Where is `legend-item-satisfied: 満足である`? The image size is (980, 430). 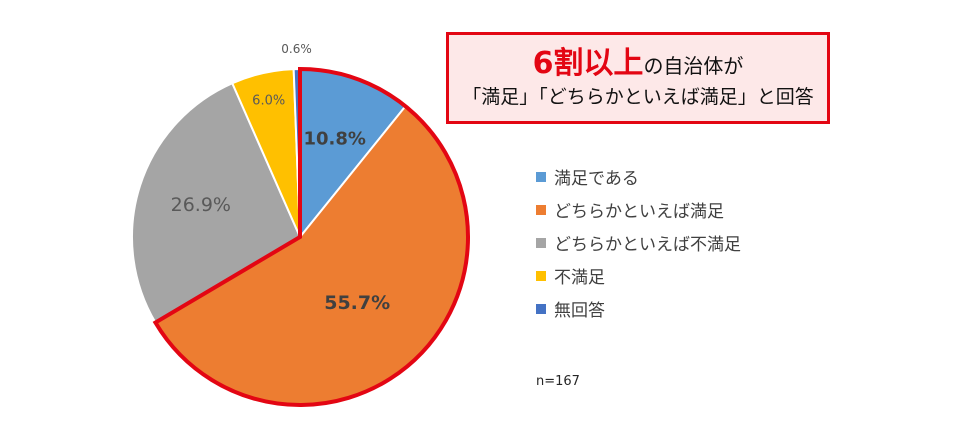
legend-item-satisfied: 満足である is located at coordinates (638, 176).